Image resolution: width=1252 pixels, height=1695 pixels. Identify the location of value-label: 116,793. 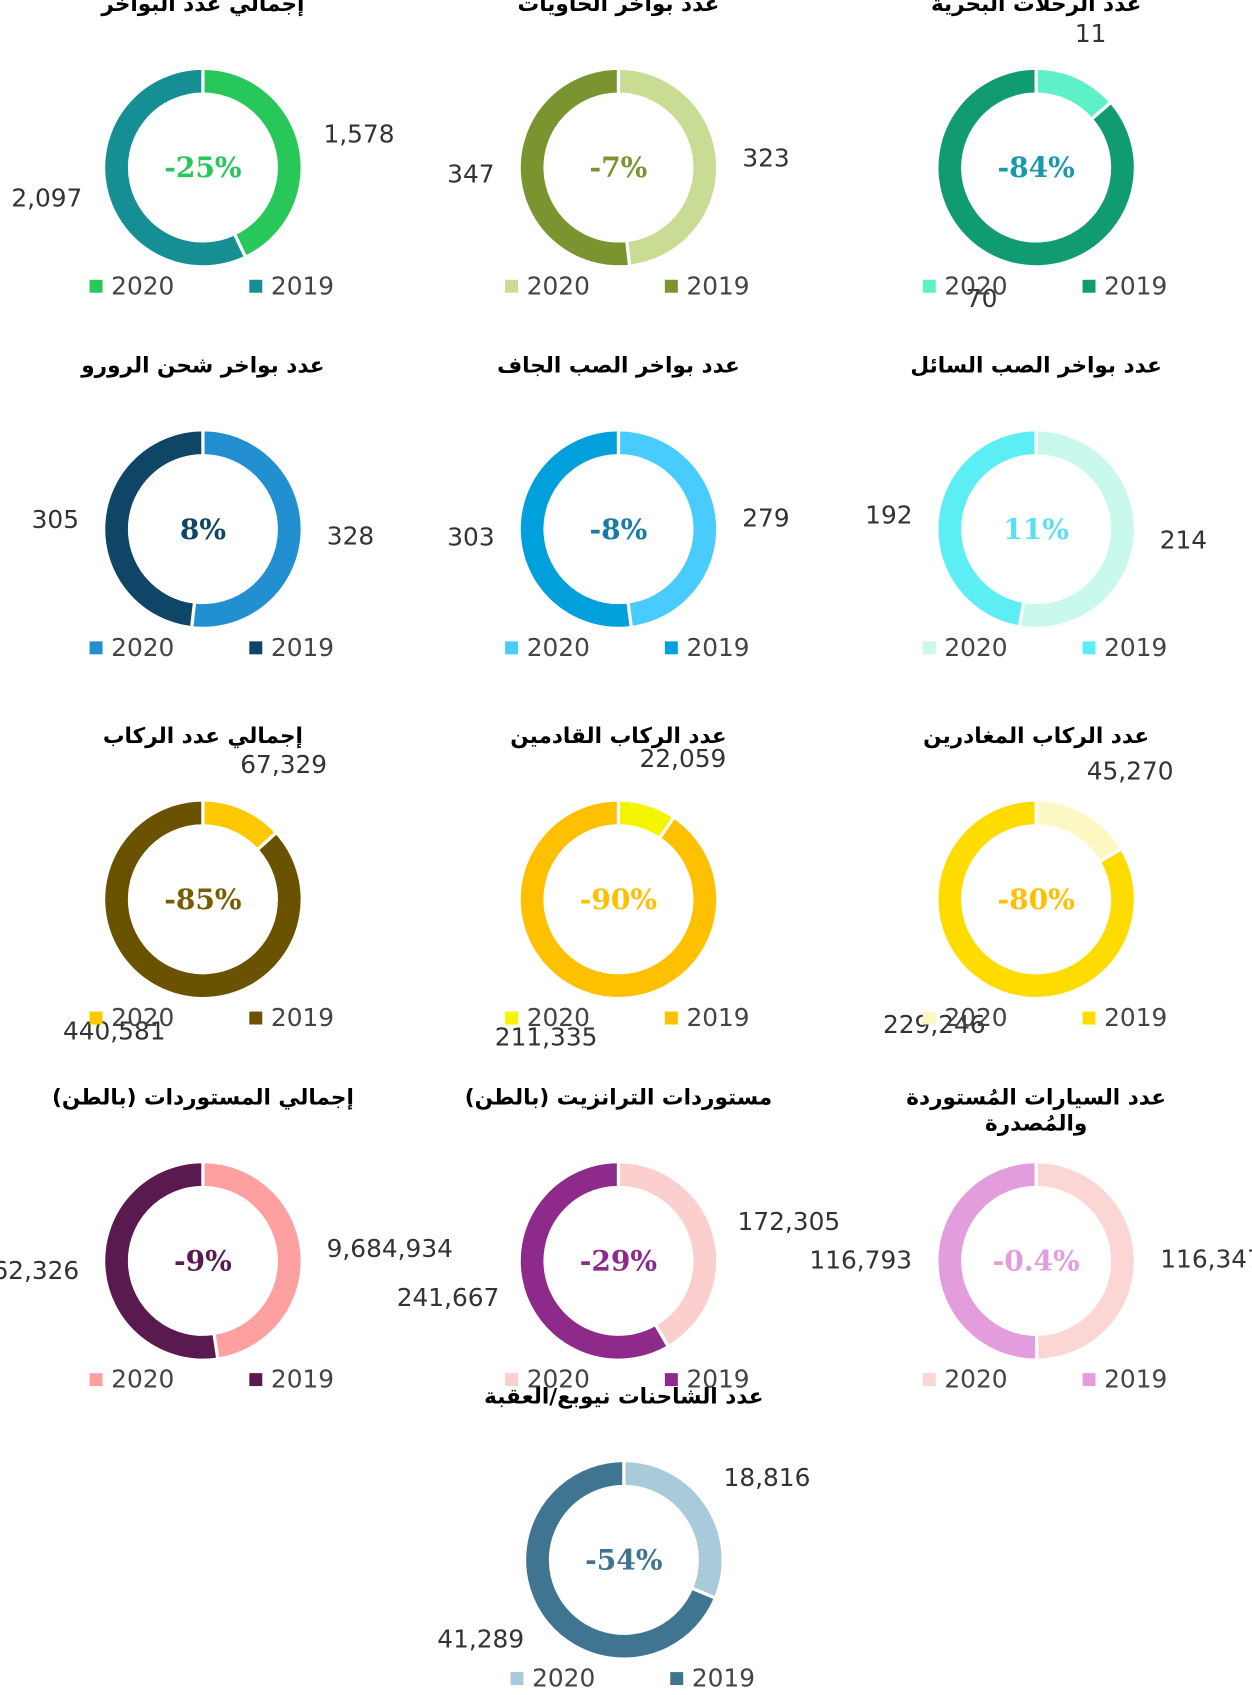
(860, 1259).